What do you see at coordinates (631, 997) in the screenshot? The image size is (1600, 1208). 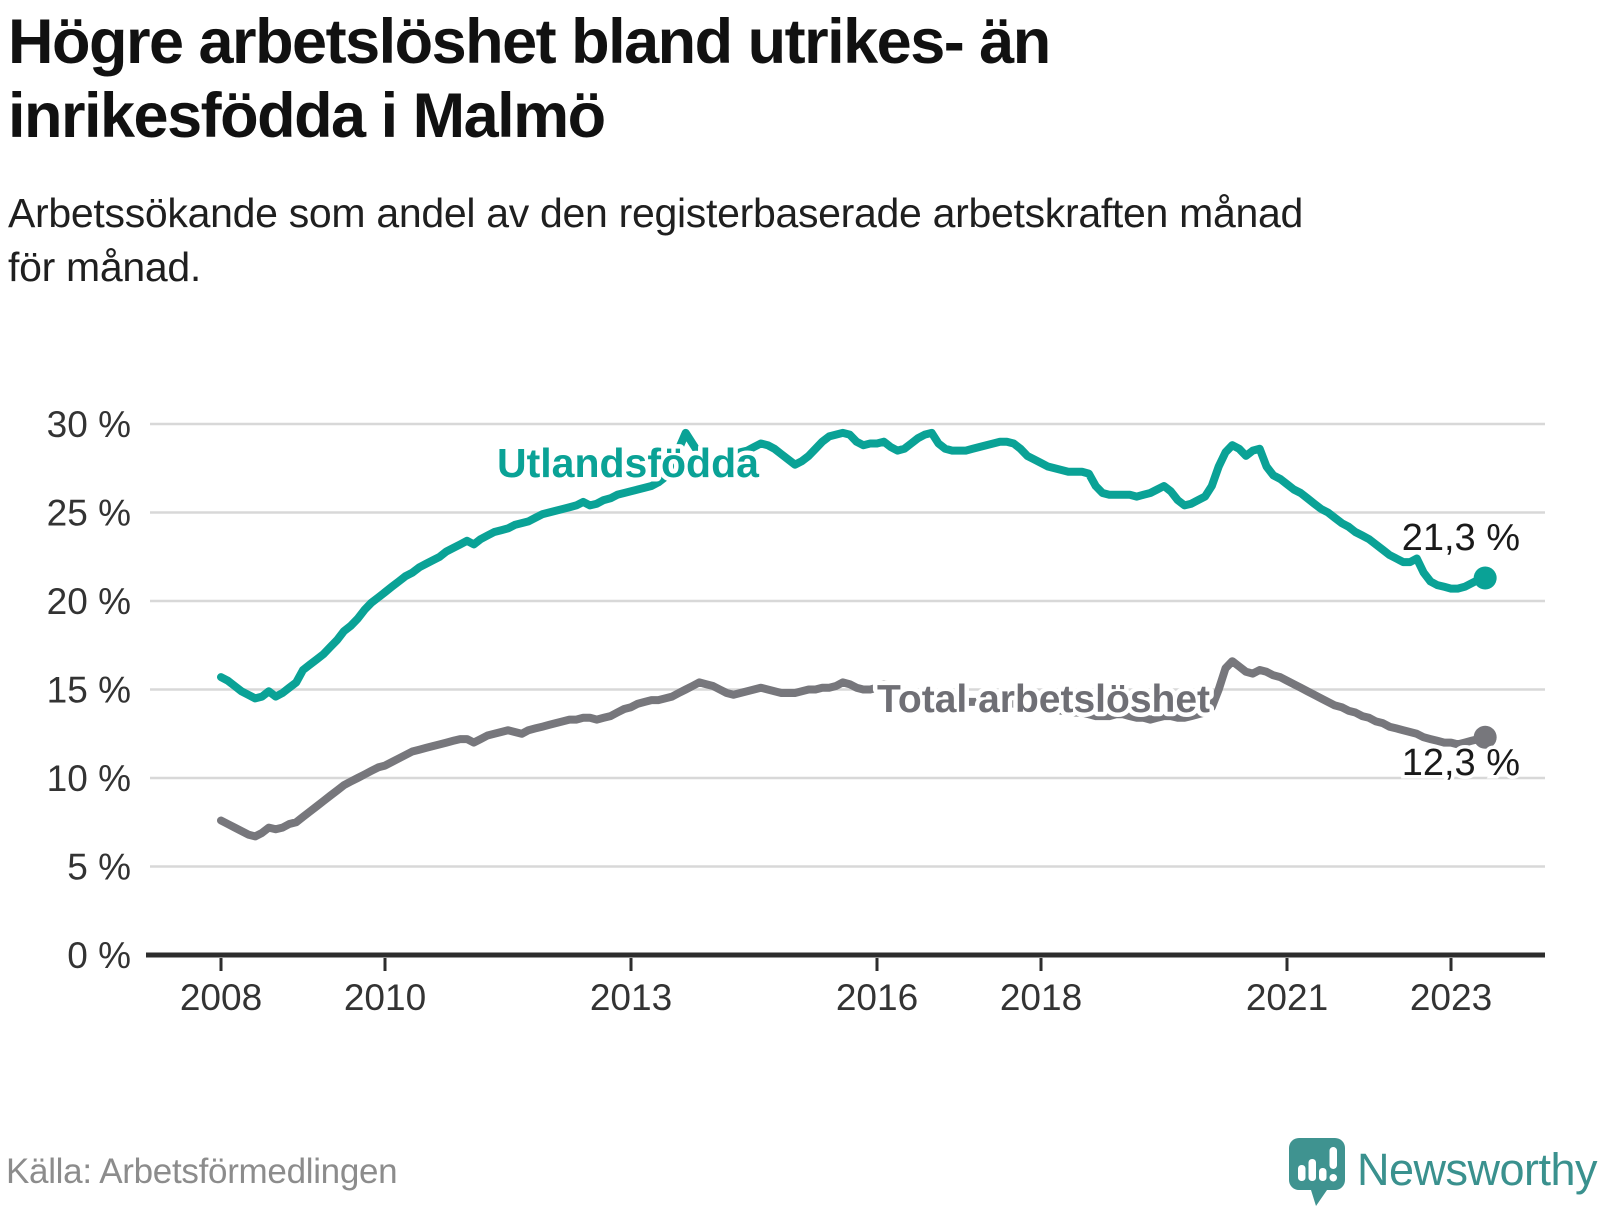 I see `x-axis-label-2013: 2013` at bounding box center [631, 997].